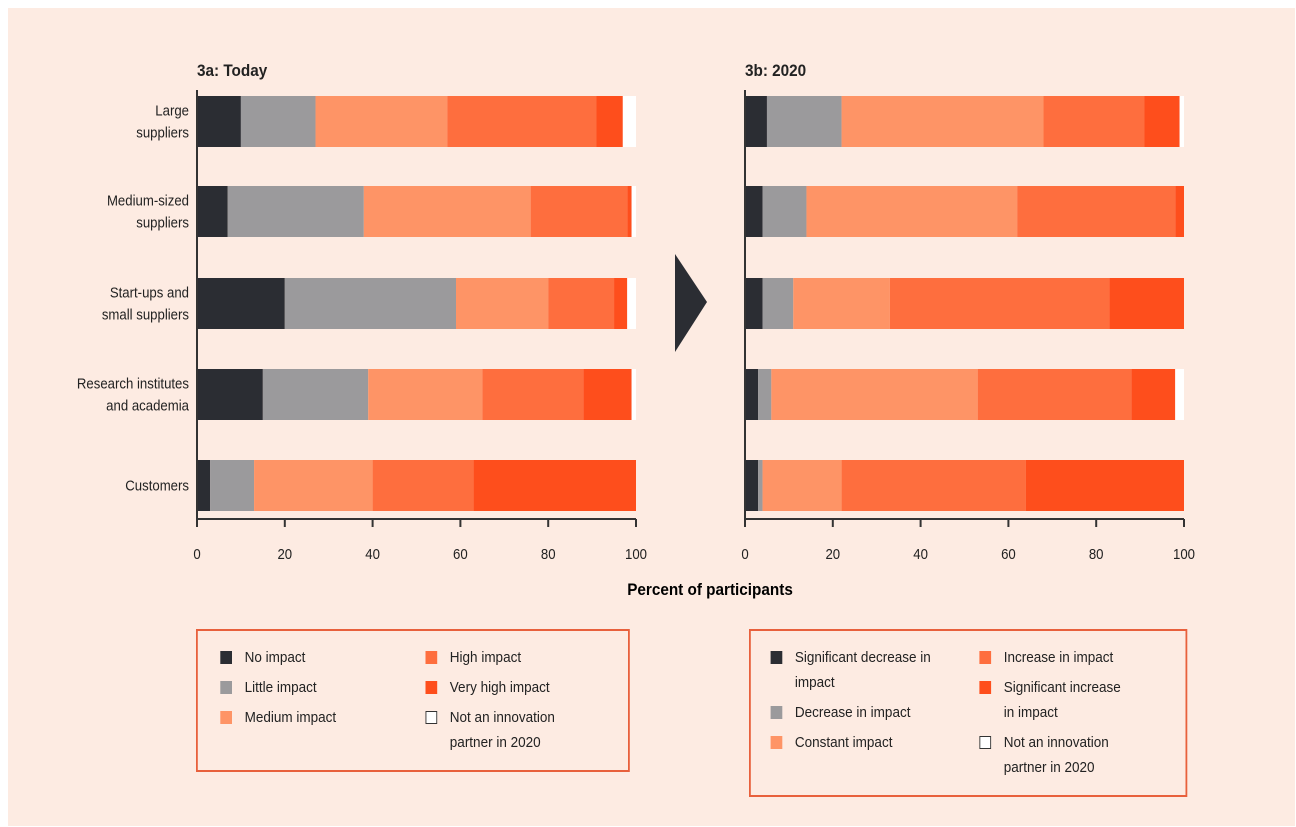 The image size is (1296, 827). What do you see at coordinates (760, 485) in the screenshot?
I see `bar-segment-customers-decrease-in-impact` at bounding box center [760, 485].